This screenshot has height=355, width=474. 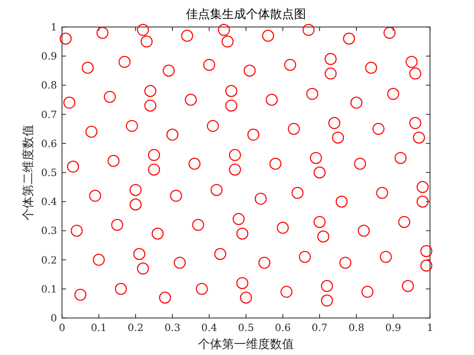 What do you see at coordinates (356, 328) in the screenshot?
I see `x-tick-label: 0.8` at bounding box center [356, 328].